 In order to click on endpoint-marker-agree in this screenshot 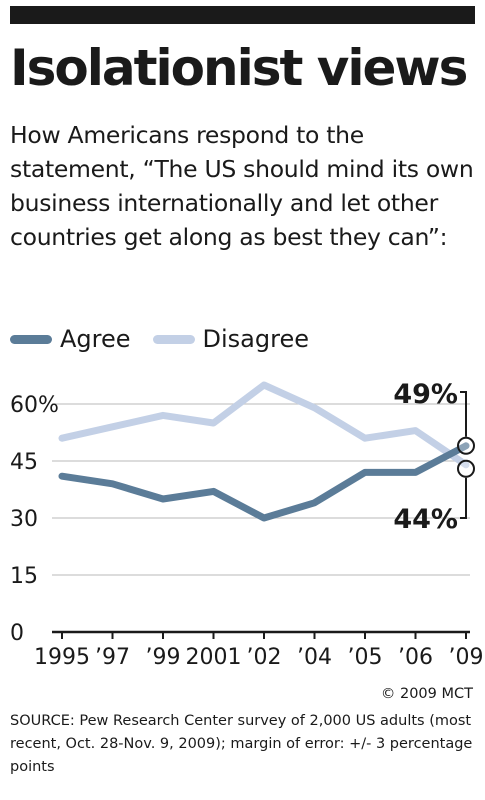, I will do `click(466, 445)`.